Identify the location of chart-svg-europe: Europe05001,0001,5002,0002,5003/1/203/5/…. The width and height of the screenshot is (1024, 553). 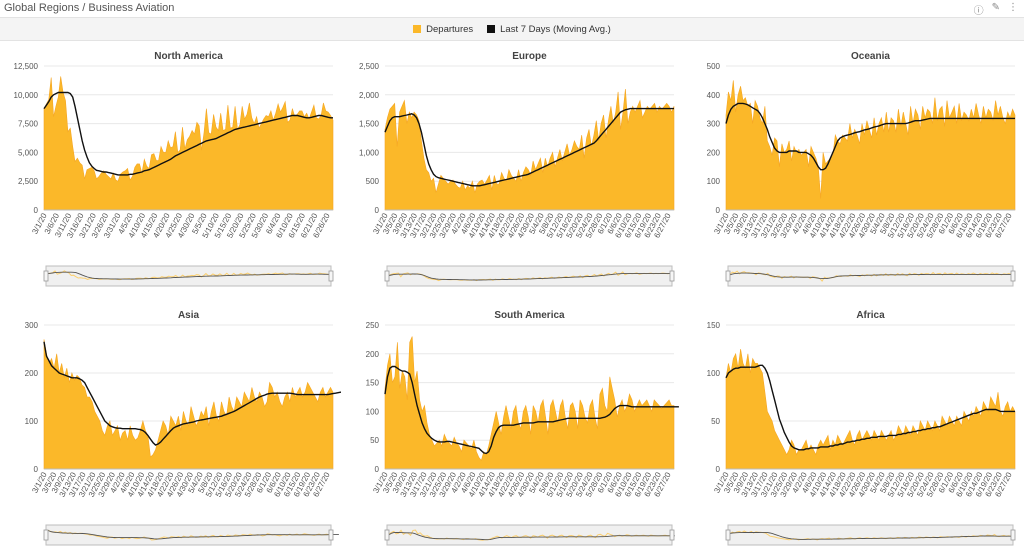
(517, 169).